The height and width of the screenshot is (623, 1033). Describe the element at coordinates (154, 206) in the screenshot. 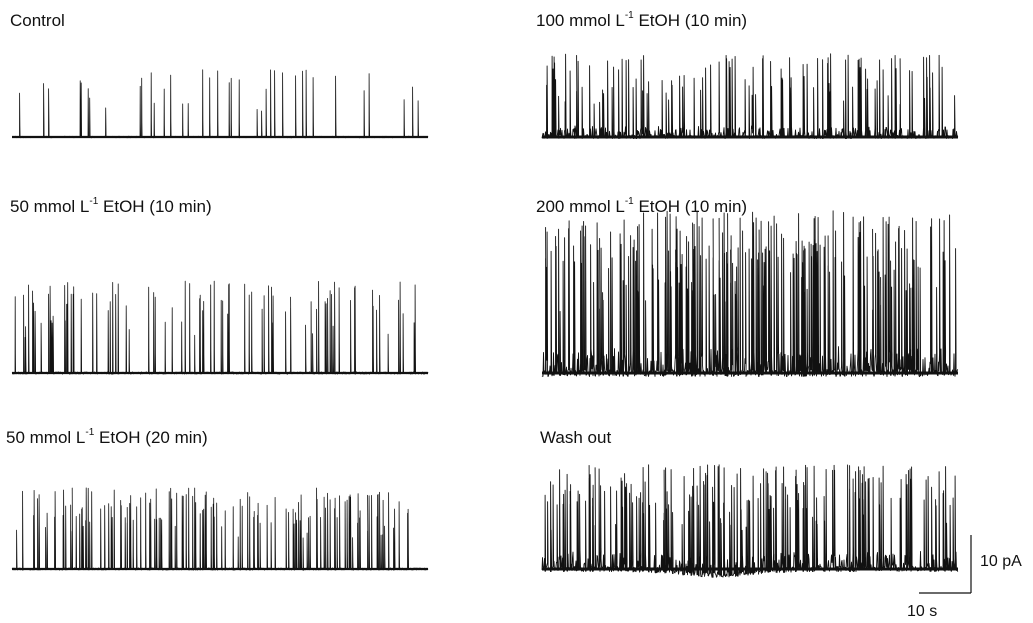

I see `panel-title-50mmol-10min-suffix: EtOH (10 min)` at that location.